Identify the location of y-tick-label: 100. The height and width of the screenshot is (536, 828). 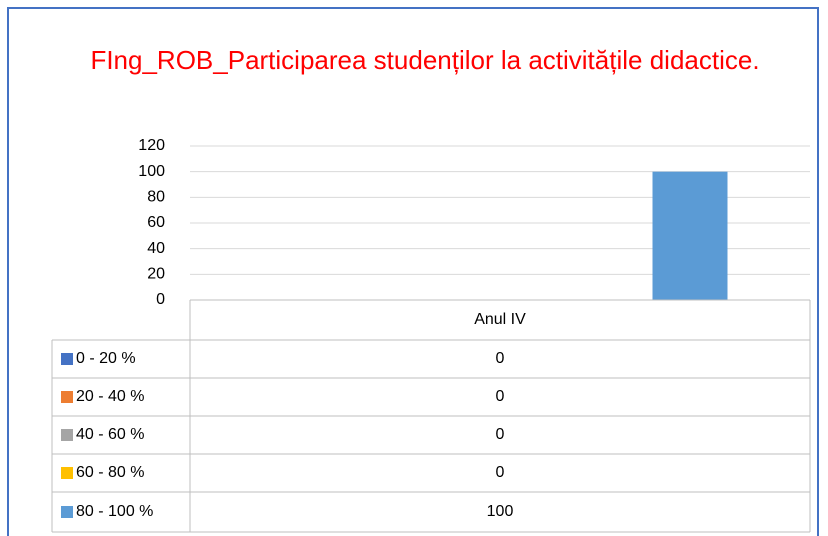
(151, 171).